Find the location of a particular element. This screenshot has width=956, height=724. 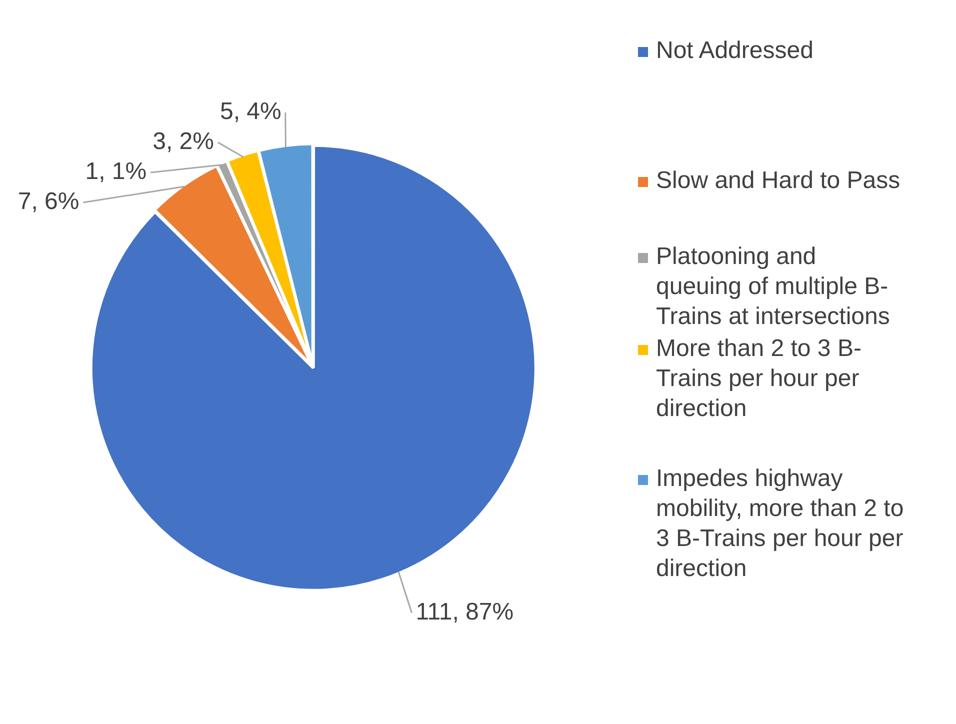

data-label: 7, 6% is located at coordinates (49, 202).